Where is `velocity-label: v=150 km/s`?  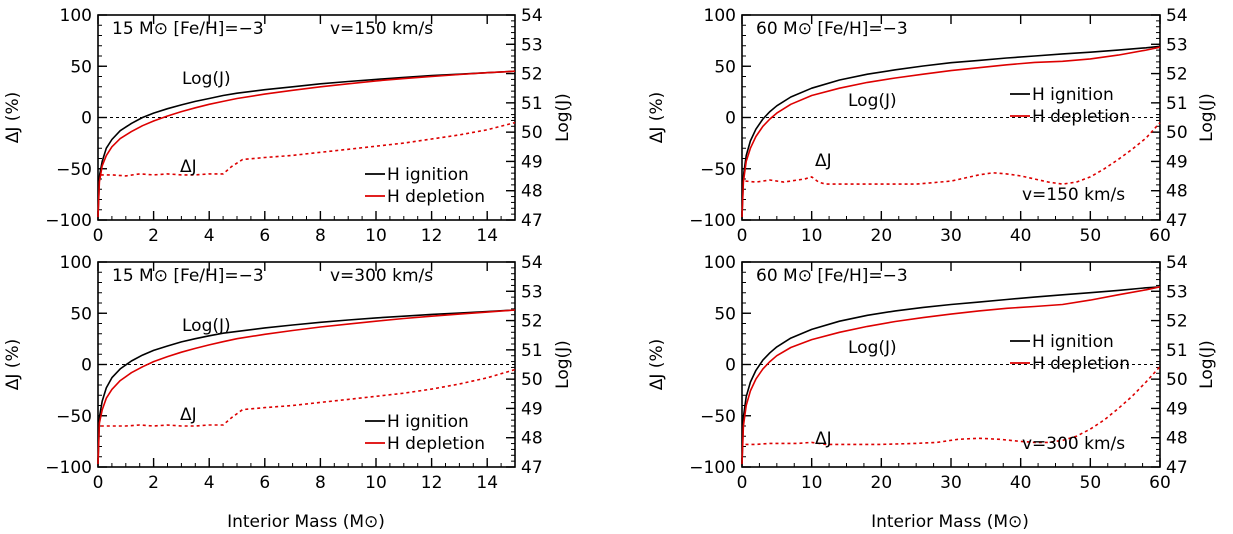 velocity-label: v=150 km/s is located at coordinates (1073, 195).